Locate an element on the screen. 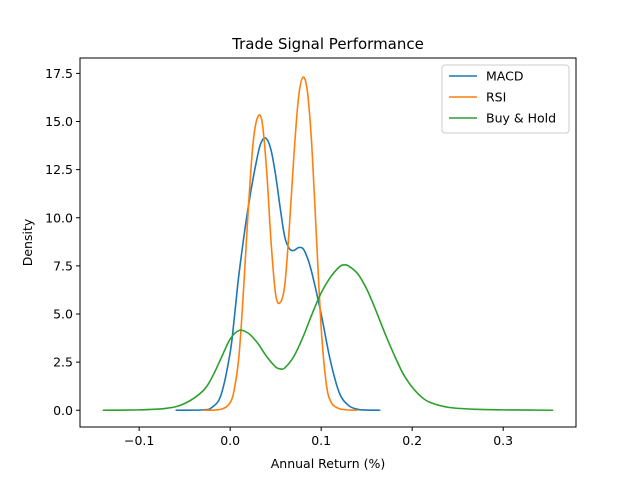 The width and height of the screenshot is (640, 480). y-tick-label: 5.0 is located at coordinates (63, 314).